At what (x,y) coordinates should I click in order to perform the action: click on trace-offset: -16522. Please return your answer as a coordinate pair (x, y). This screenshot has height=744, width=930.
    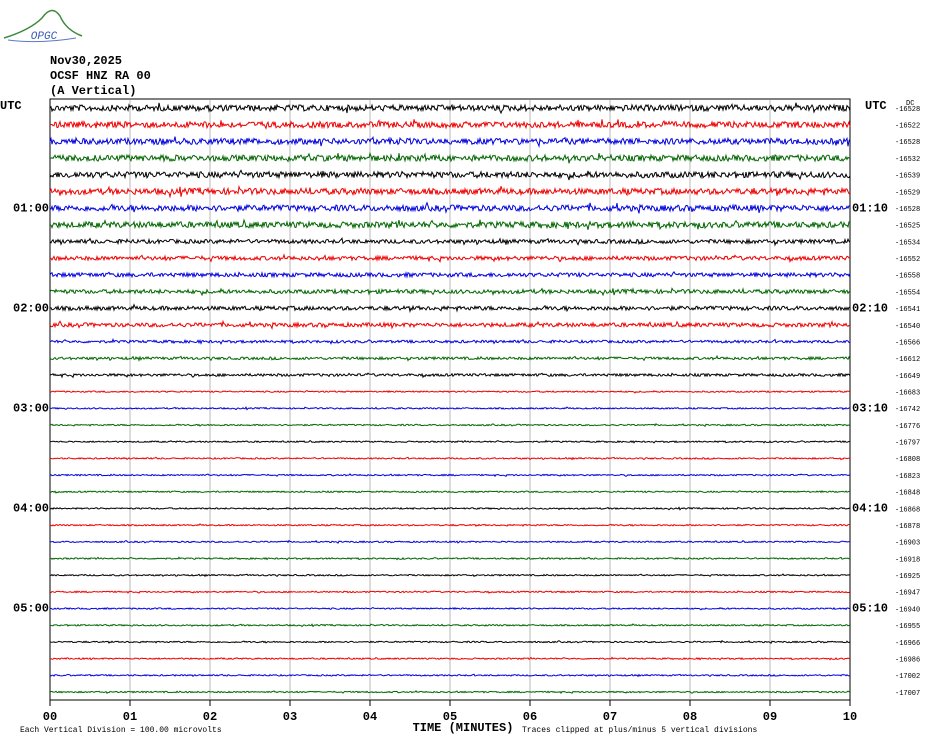
    Looking at the image, I should click on (907, 127).